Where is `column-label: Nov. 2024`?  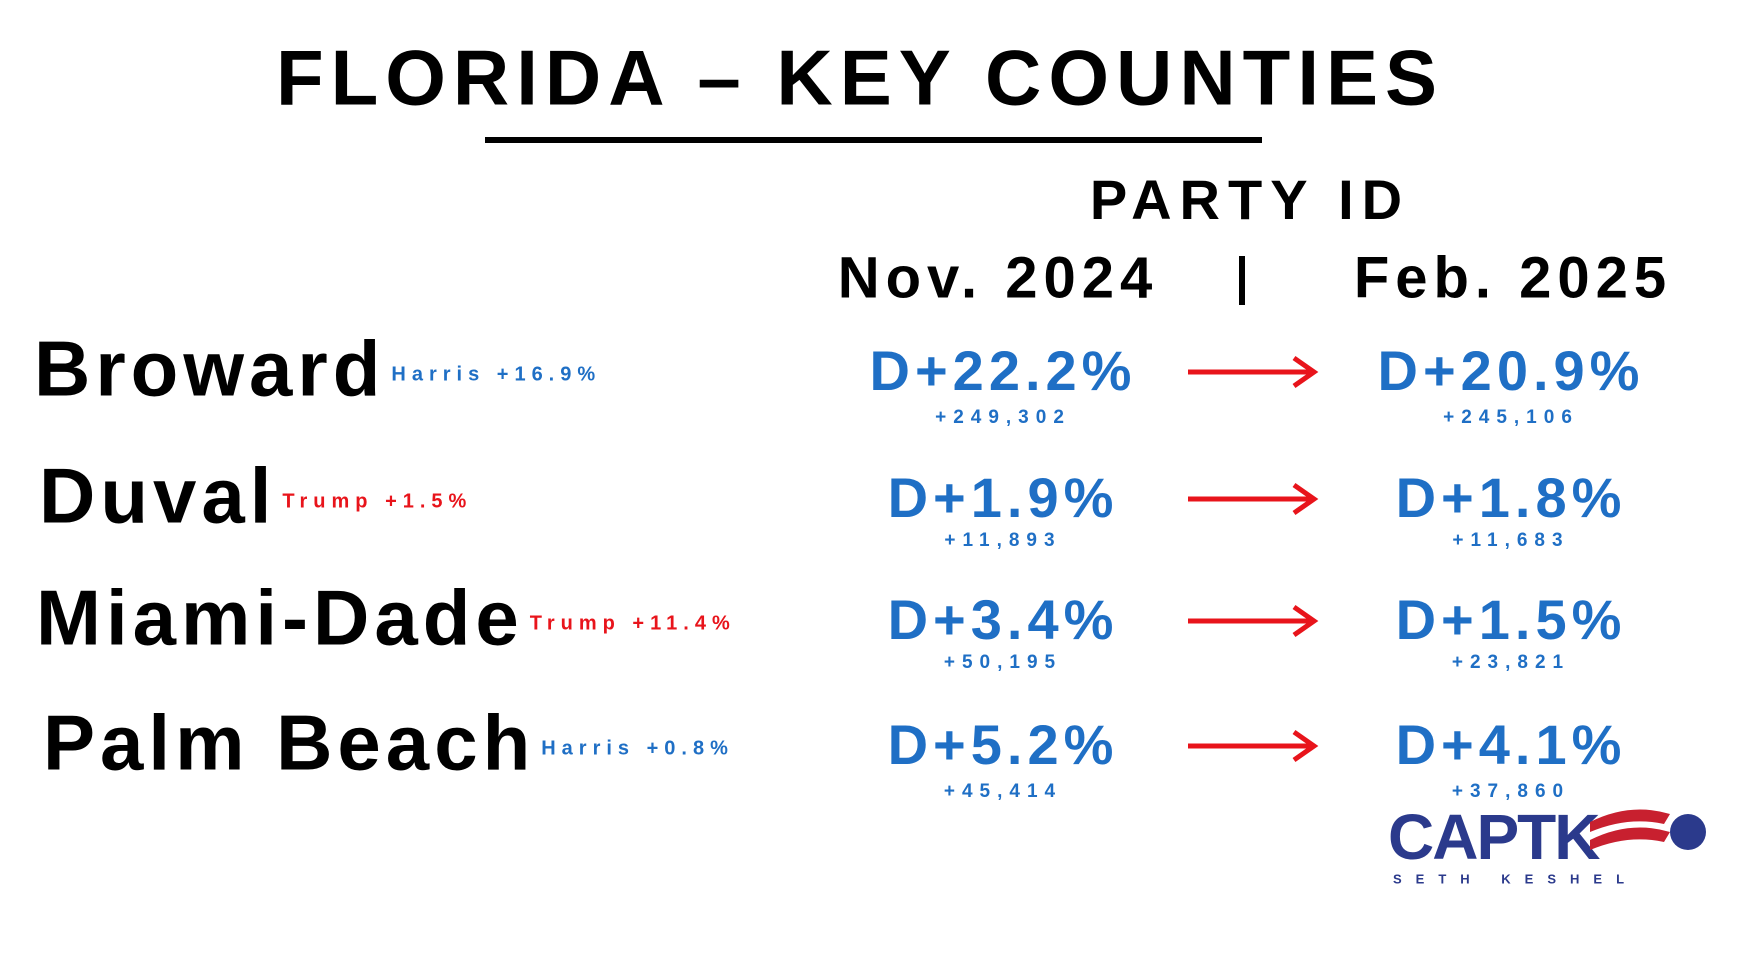
column-label: Nov. 2024 is located at coordinates (998, 277).